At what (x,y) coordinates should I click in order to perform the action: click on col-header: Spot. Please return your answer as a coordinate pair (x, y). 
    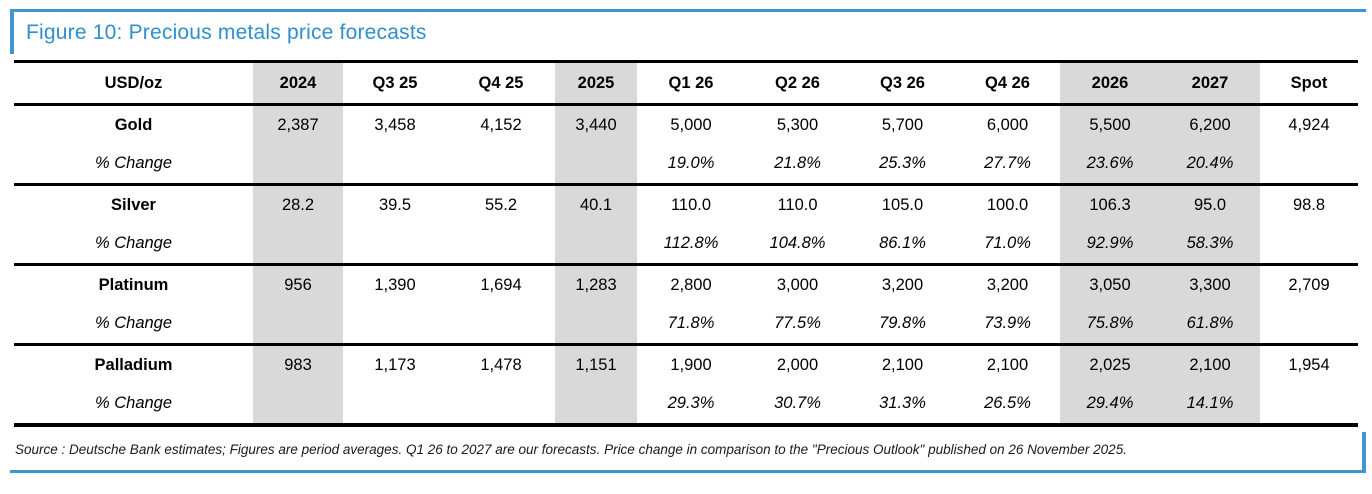
    Looking at the image, I should click on (1309, 83).